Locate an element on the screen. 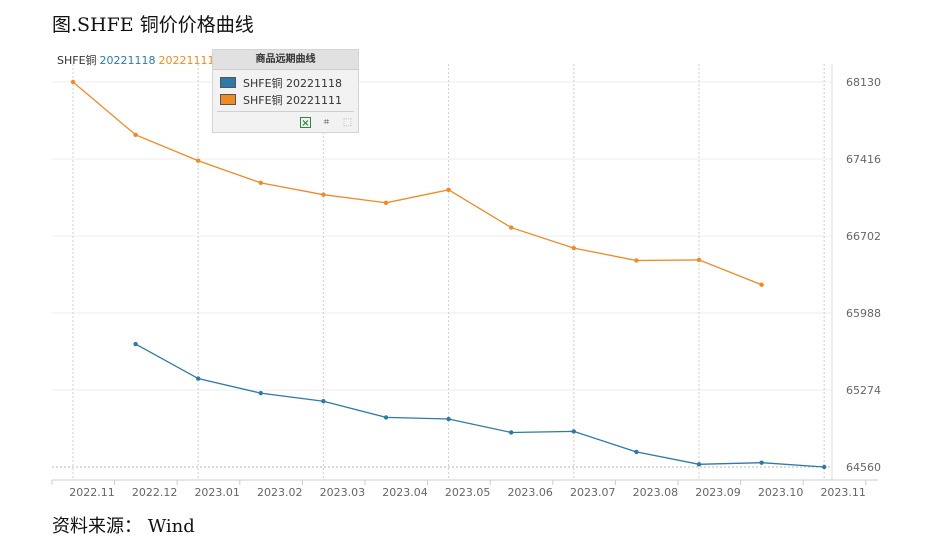 This screenshot has height=558, width=940. select-icon: ⬚ is located at coordinates (347, 122).